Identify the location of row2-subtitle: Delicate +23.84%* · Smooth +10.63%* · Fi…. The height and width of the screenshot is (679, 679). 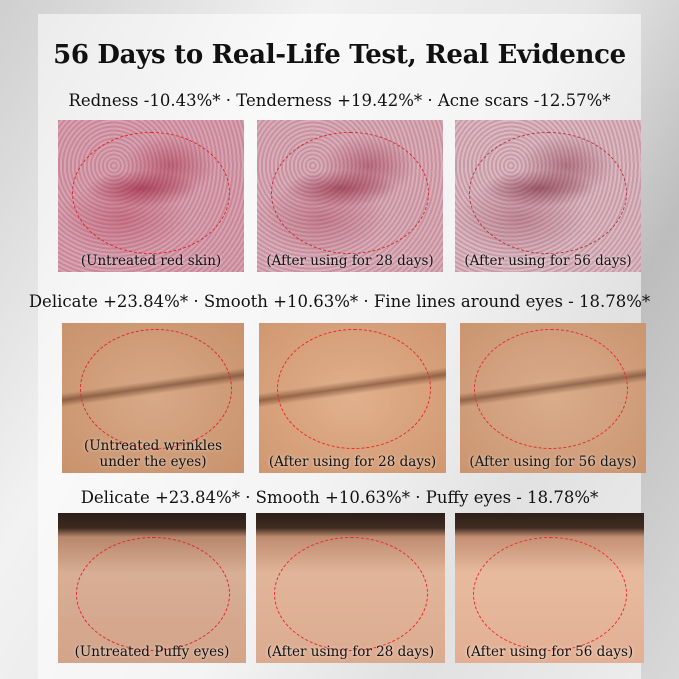
(339, 301).